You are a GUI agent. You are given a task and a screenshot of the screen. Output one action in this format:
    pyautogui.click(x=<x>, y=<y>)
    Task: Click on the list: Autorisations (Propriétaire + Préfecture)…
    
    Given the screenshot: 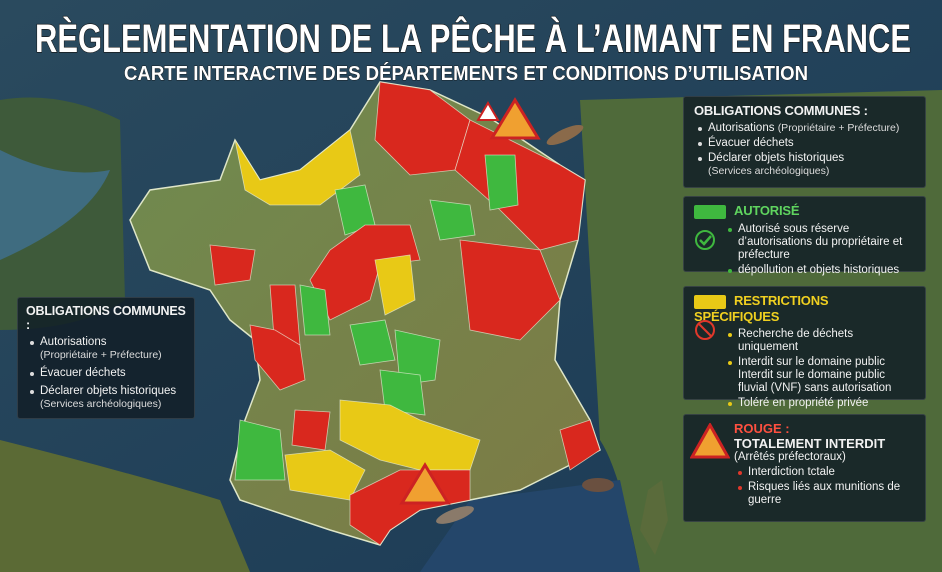 What is the action you would take?
    pyautogui.click(x=106, y=373)
    